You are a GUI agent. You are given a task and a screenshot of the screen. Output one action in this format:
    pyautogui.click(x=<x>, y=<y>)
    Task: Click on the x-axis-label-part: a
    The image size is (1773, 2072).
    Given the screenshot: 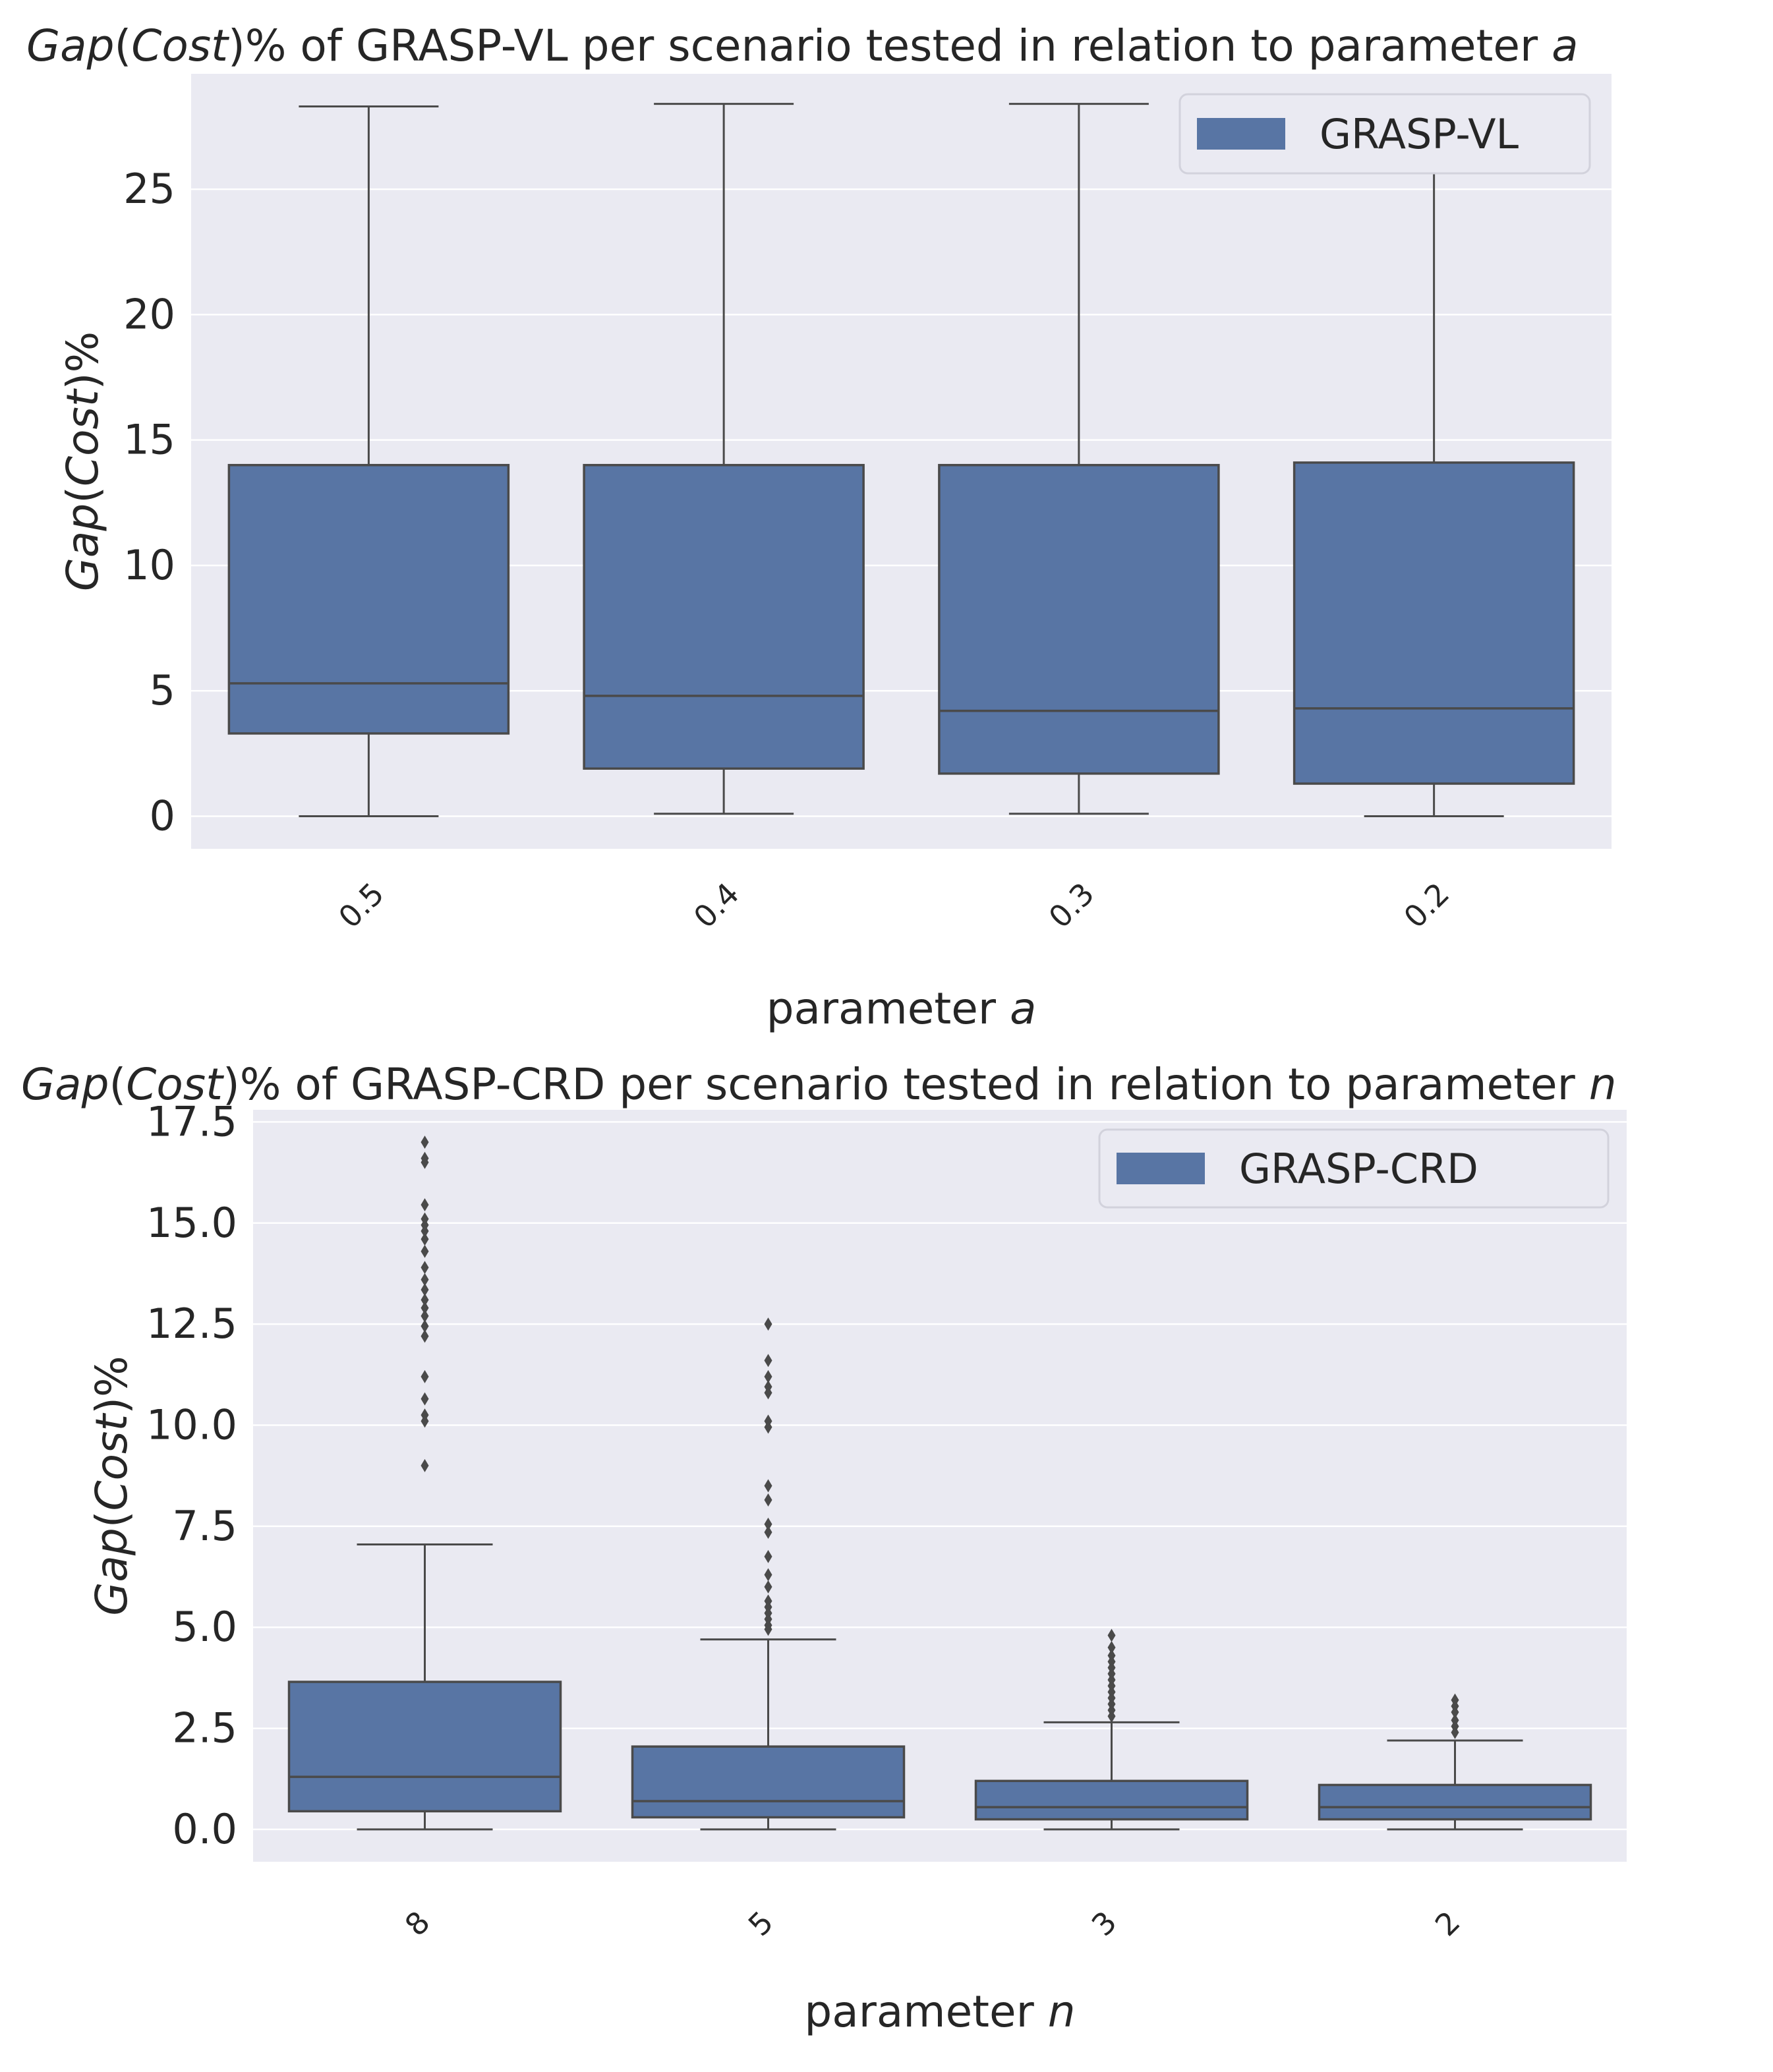 What is the action you would take?
    pyautogui.click(x=1023, y=1008)
    